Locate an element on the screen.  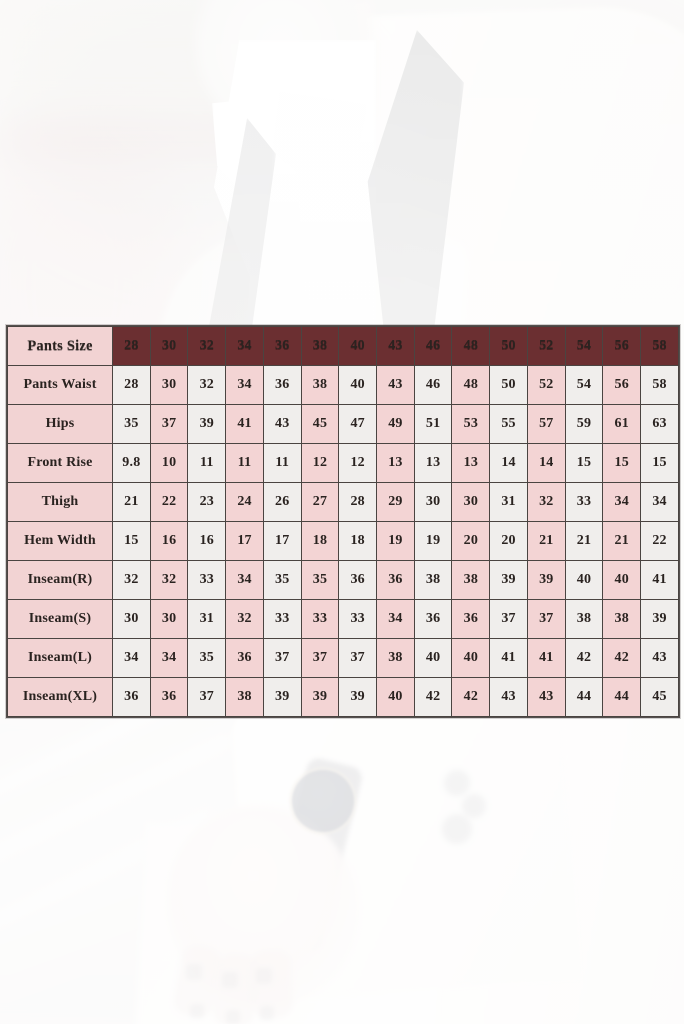
cell-inseams-46: 36 is located at coordinates (433, 619).